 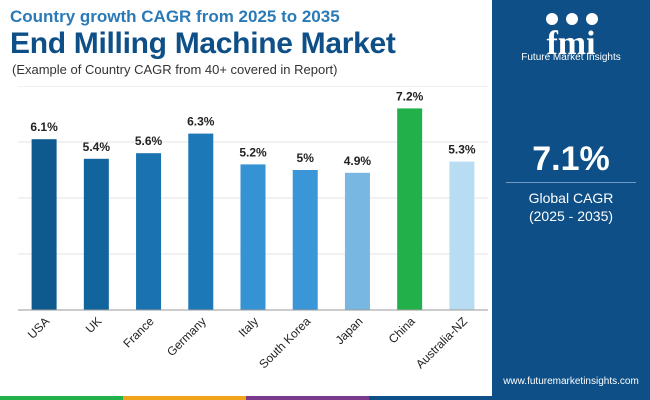 I want to click on x-tick-label: France, so click(x=138, y=332).